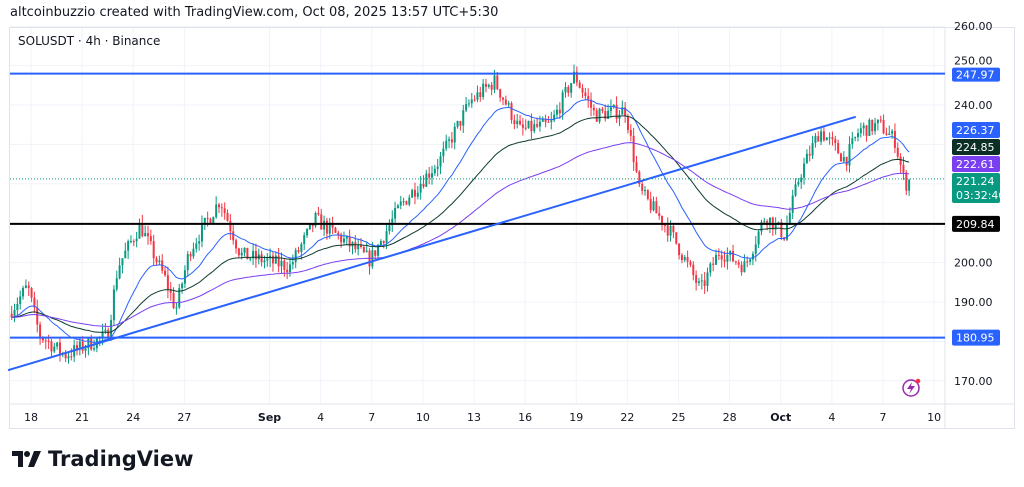 Image resolution: width=1024 pixels, height=487 pixels. I want to click on time-tick-label: 28, so click(730, 417).